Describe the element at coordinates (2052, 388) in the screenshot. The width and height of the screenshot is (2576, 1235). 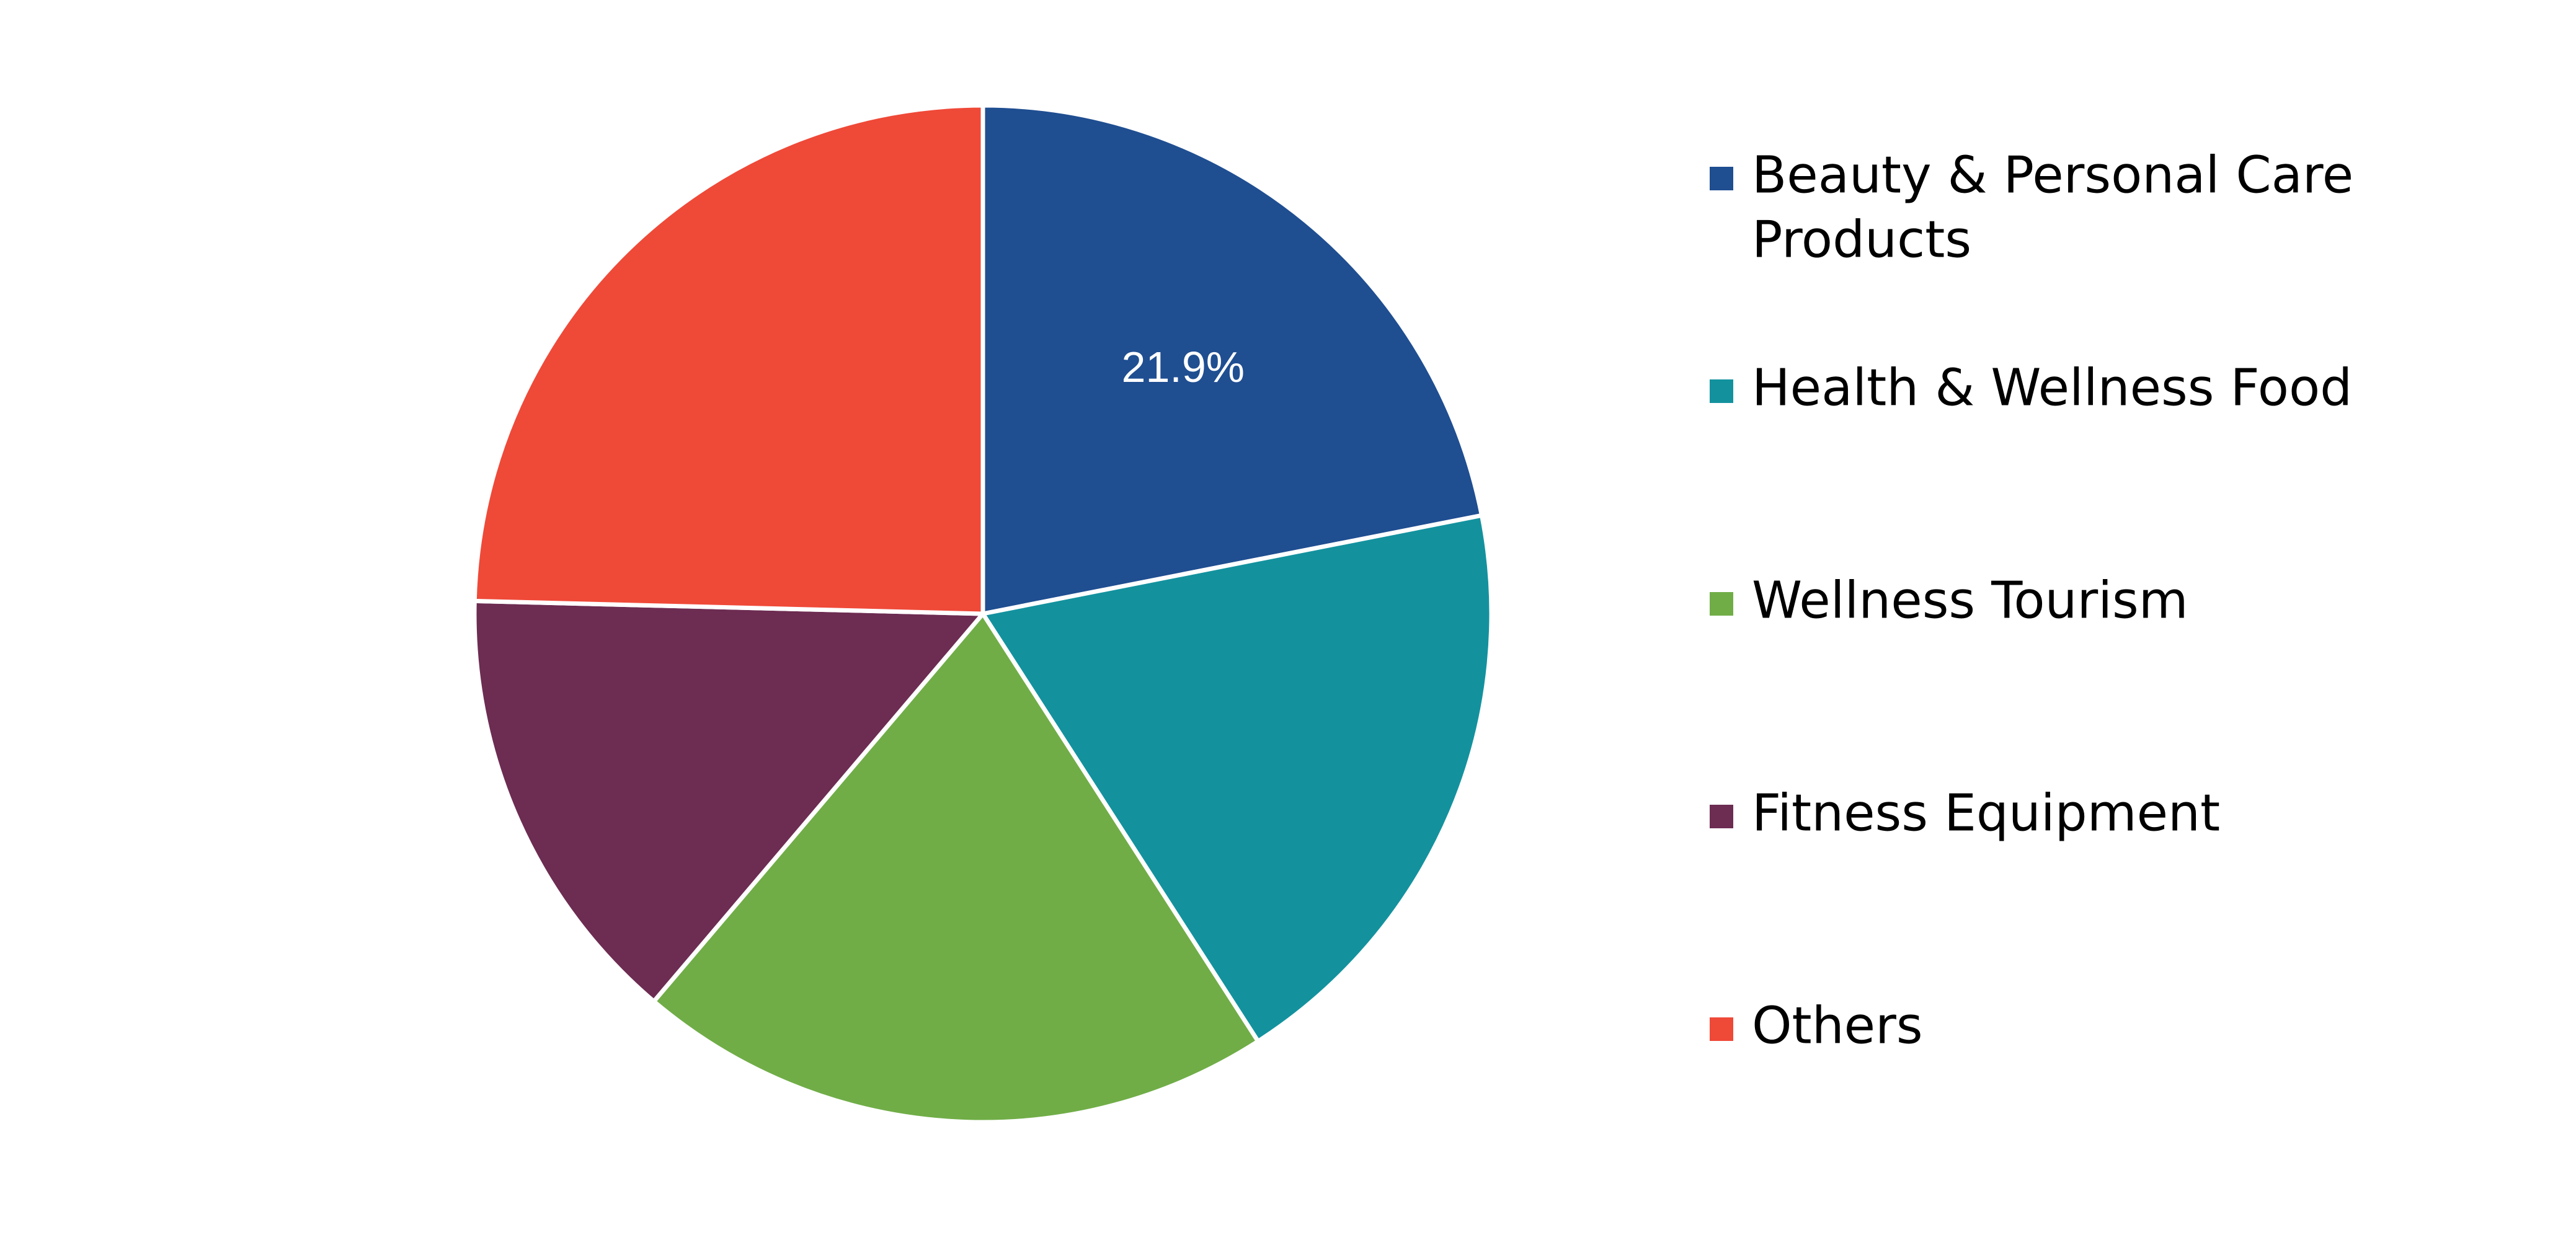
I see `legend-label-2: Health & Wellness Food` at that location.